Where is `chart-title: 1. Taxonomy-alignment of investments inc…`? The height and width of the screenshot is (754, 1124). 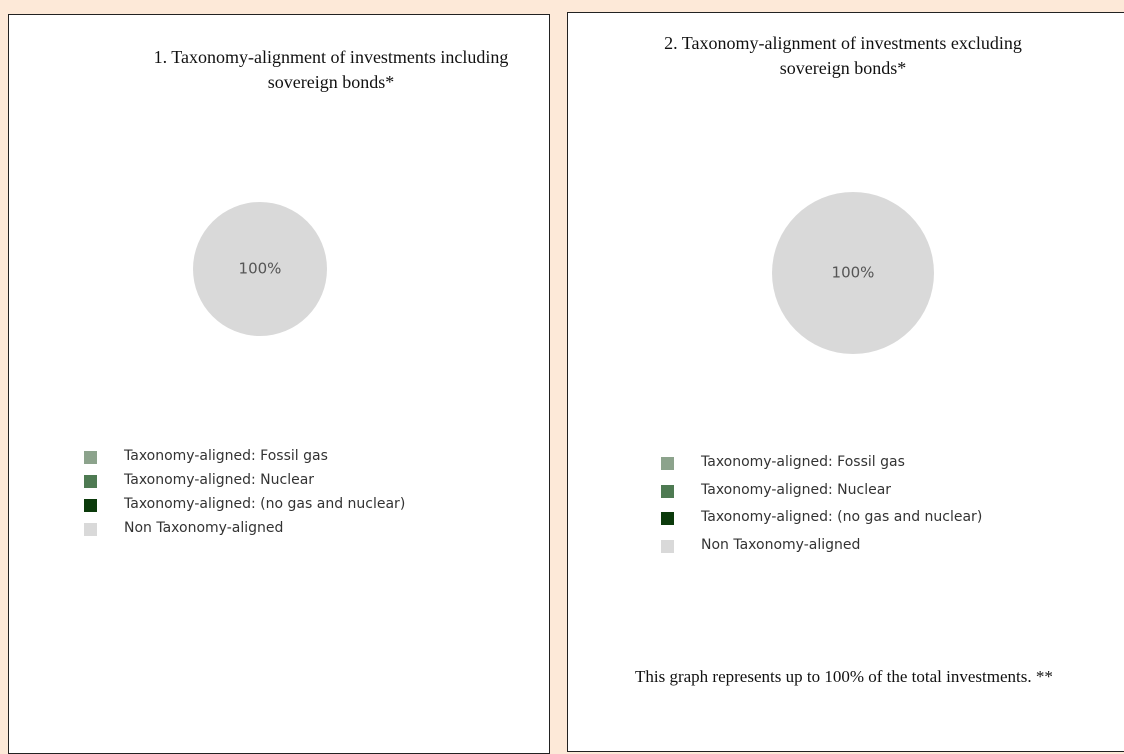
chart-title: 1. Taxonomy-alignment of investments inc… is located at coordinates (331, 69).